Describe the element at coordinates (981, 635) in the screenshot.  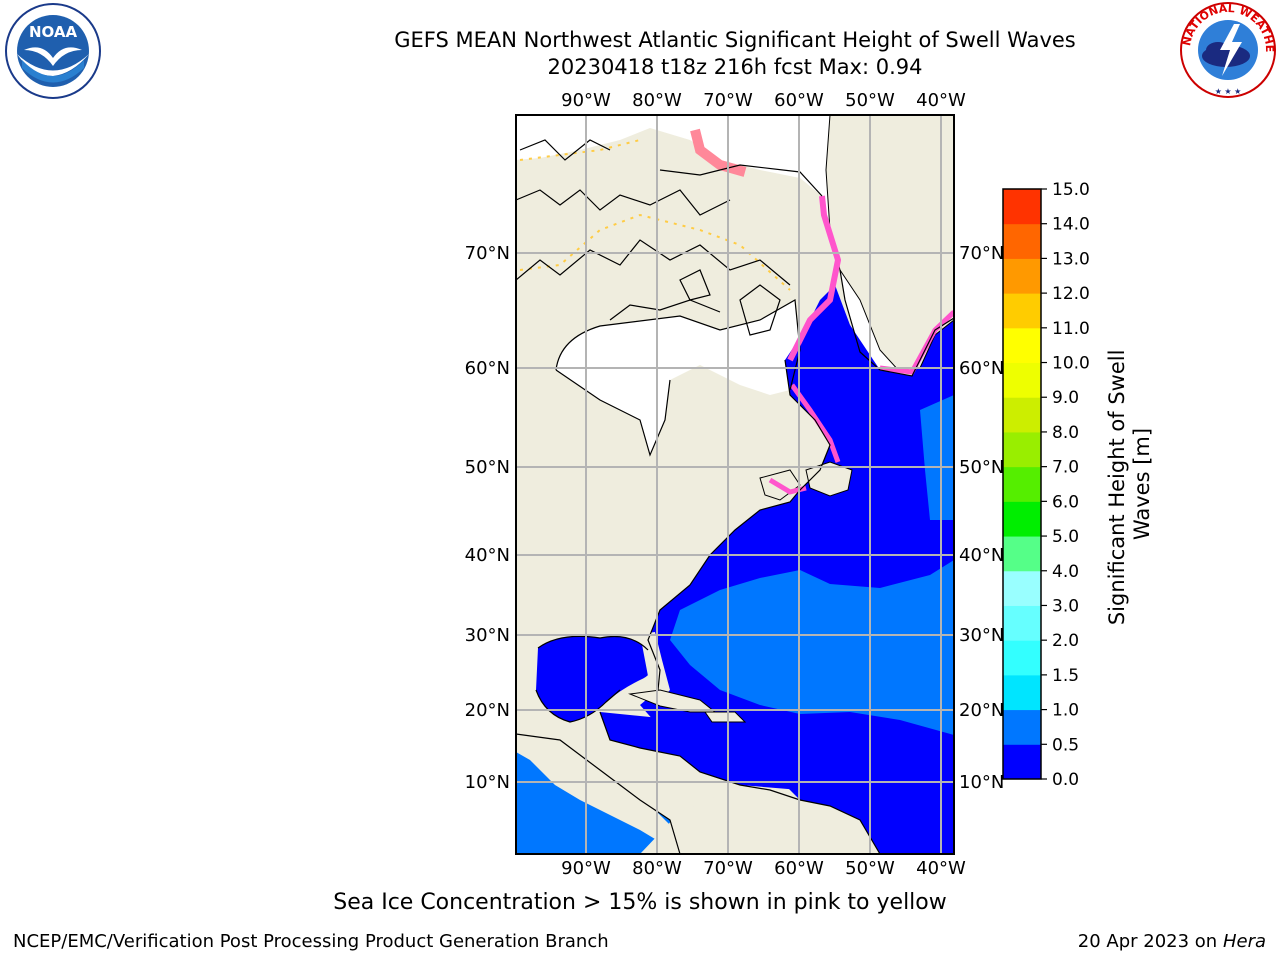
I see `lat-label-right: 30°N` at that location.